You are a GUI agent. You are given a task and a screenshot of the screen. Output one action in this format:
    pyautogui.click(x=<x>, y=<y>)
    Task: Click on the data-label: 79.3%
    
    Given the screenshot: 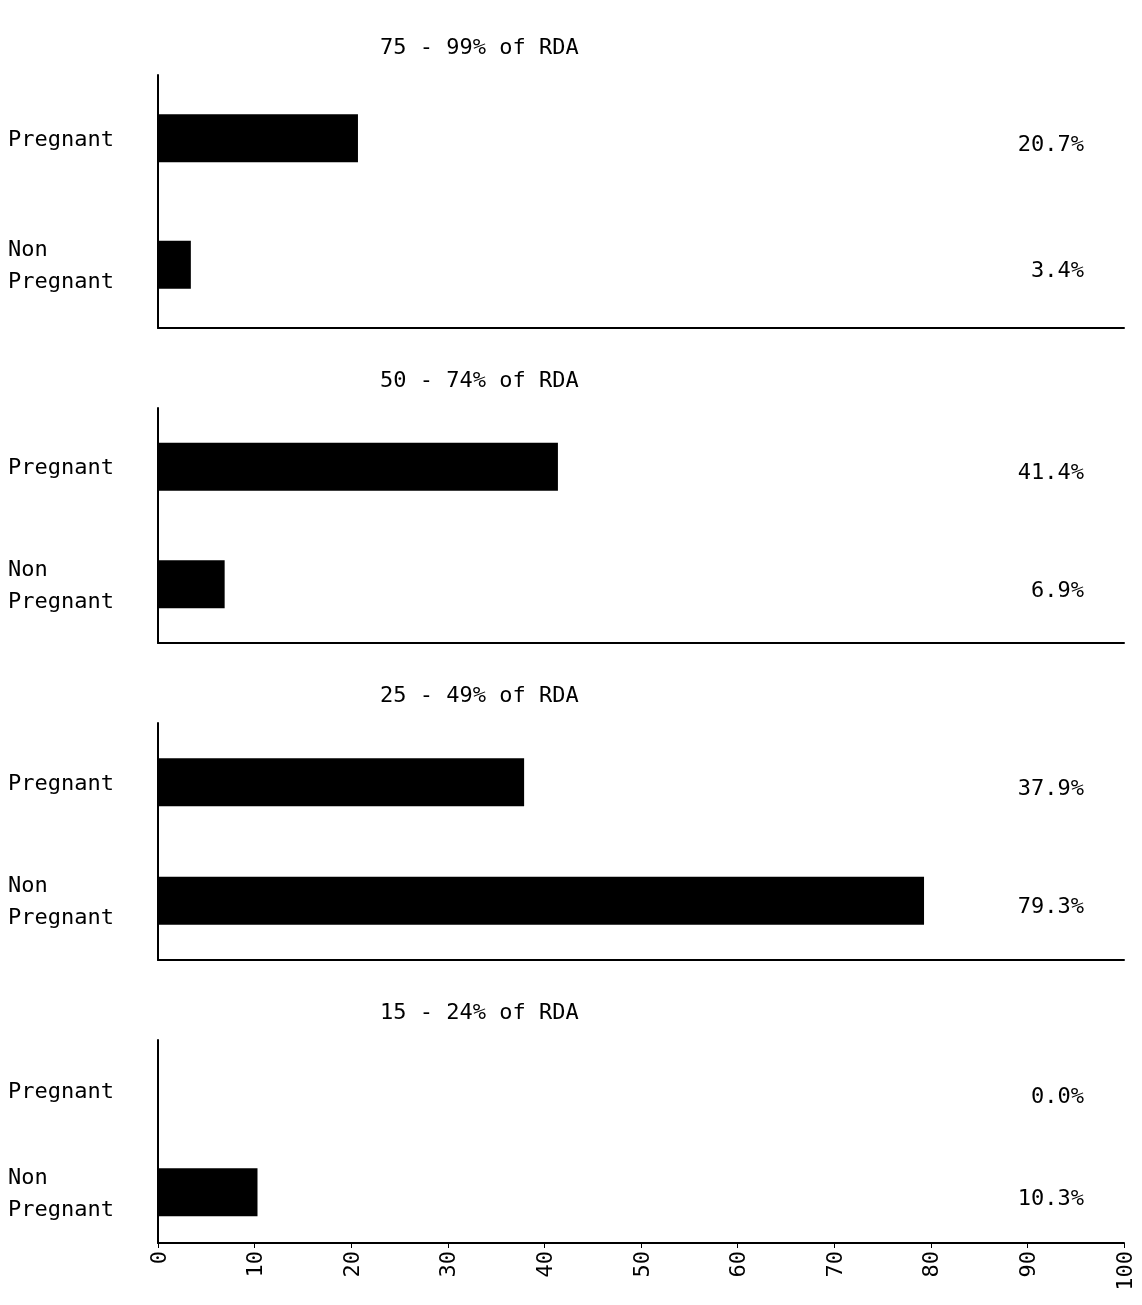 What is the action you would take?
    pyautogui.click(x=1050, y=906)
    